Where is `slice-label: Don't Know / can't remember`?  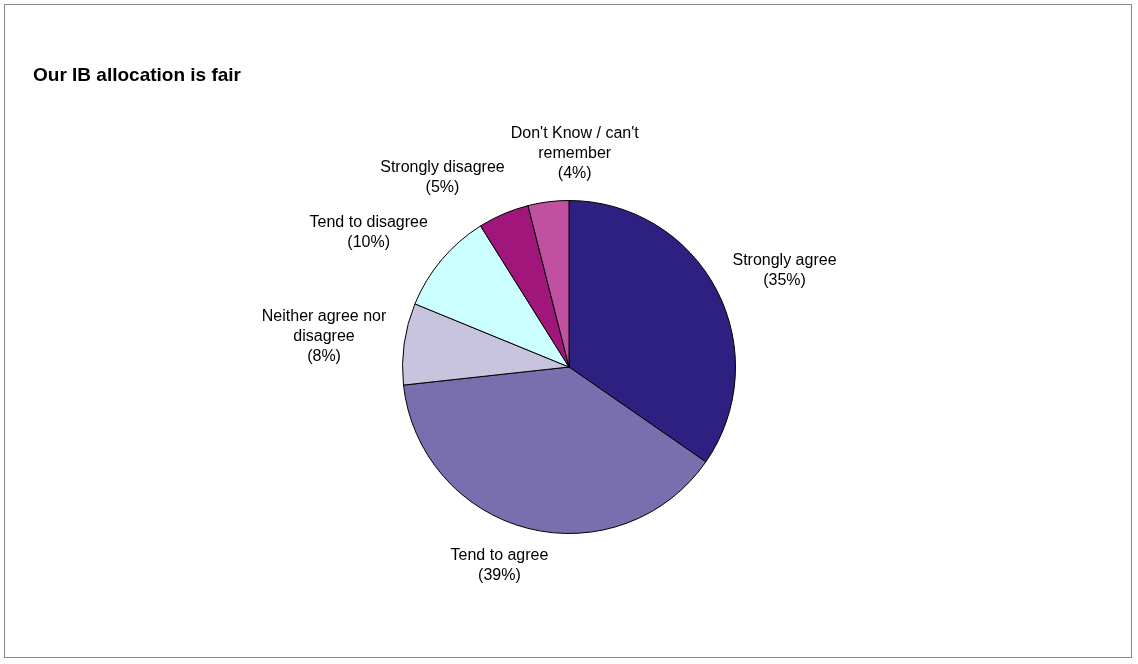
slice-label: Don't Know / can't remember is located at coordinates (575, 143).